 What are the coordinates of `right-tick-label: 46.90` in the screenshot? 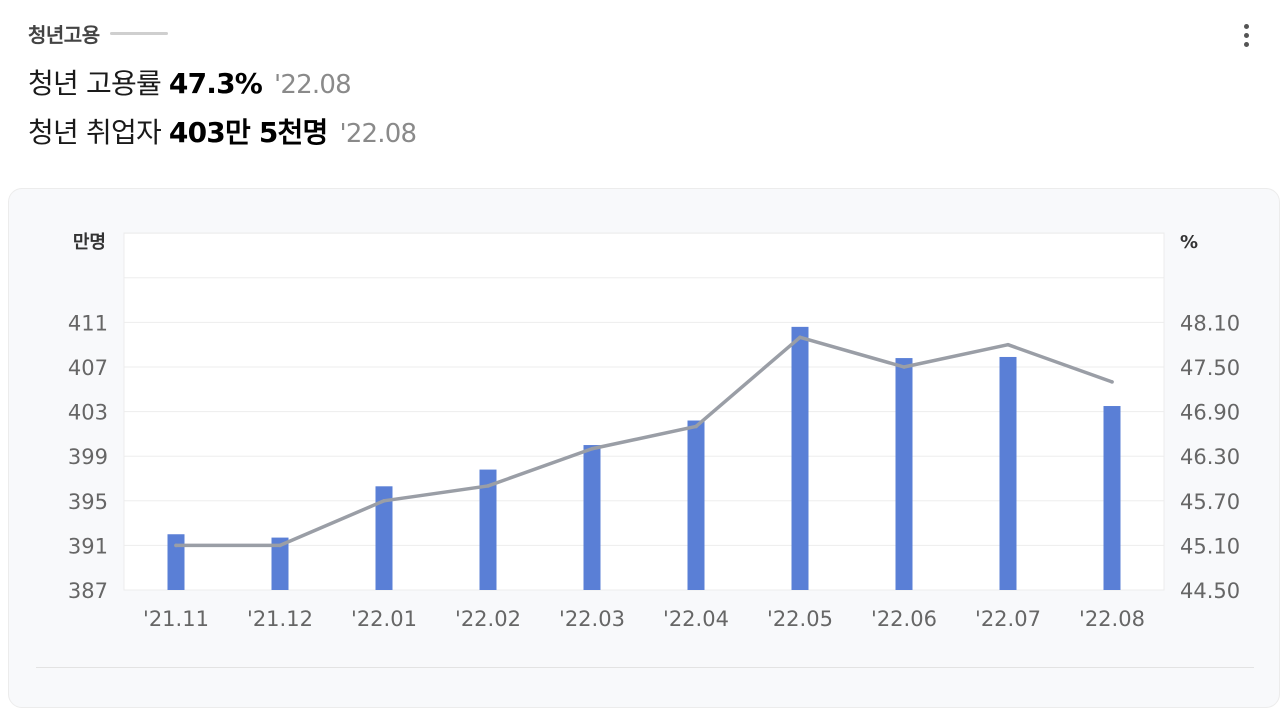 It's located at (1210, 413).